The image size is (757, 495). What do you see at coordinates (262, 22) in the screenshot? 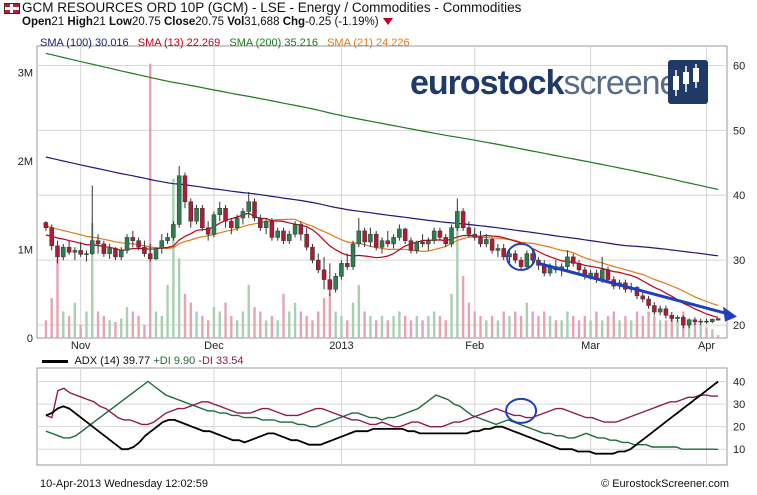
I see `vol-value: 31,688` at bounding box center [262, 22].